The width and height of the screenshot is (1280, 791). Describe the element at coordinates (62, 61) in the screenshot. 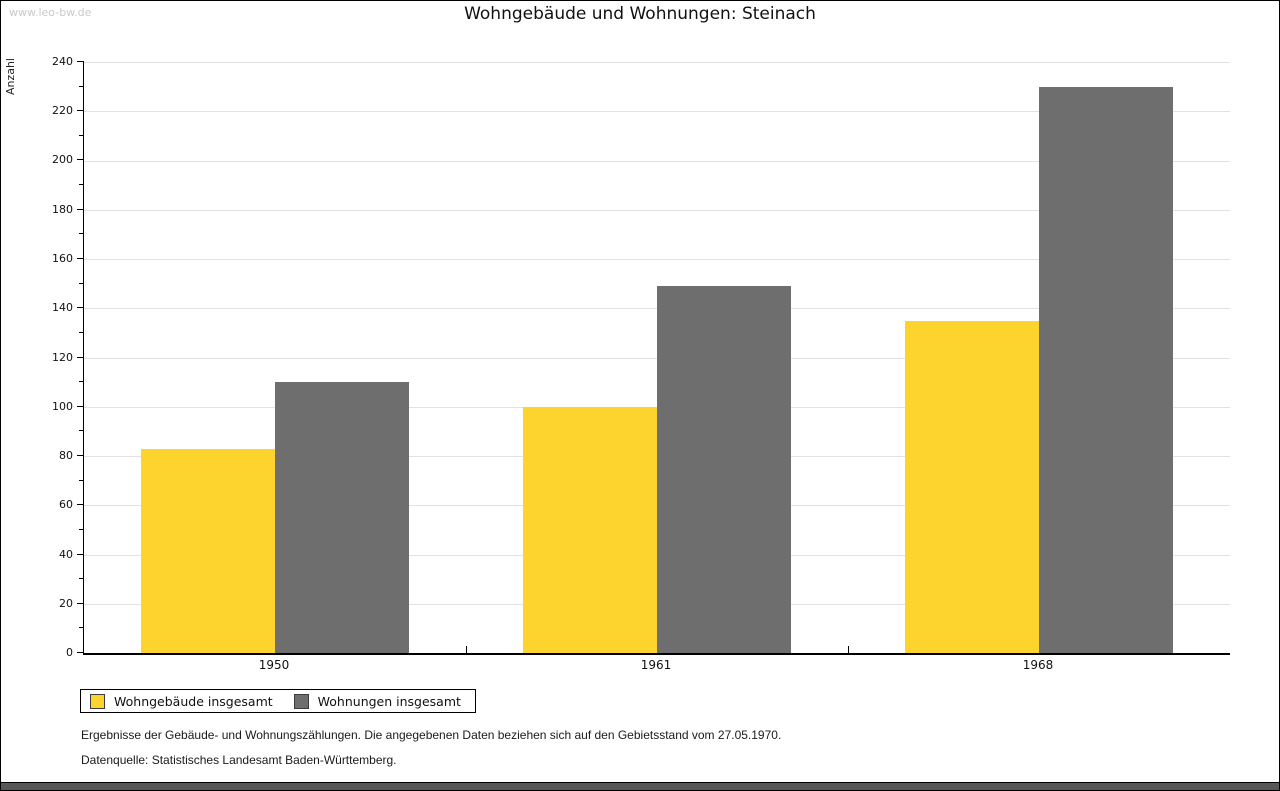

I see `y-tick-label-240: 240` at that location.